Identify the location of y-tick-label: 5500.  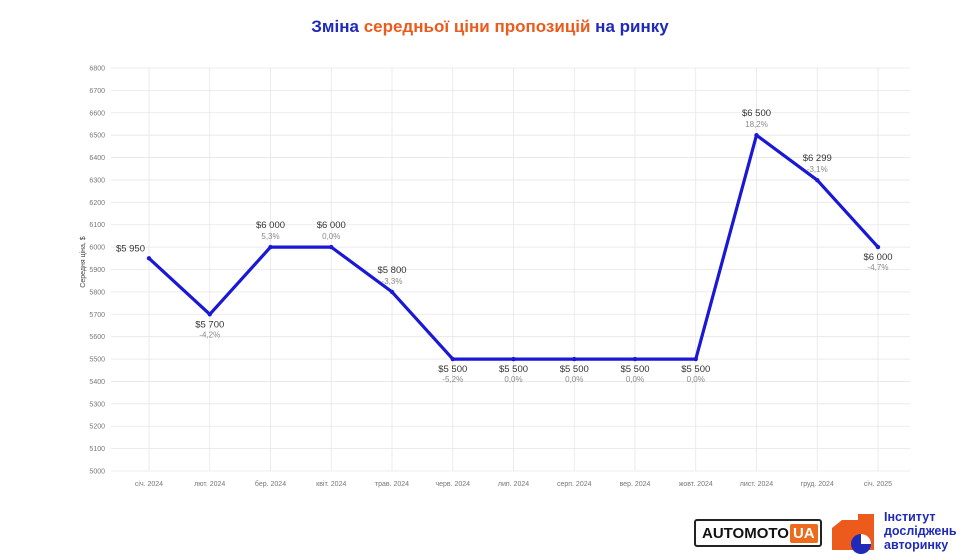
(97, 360).